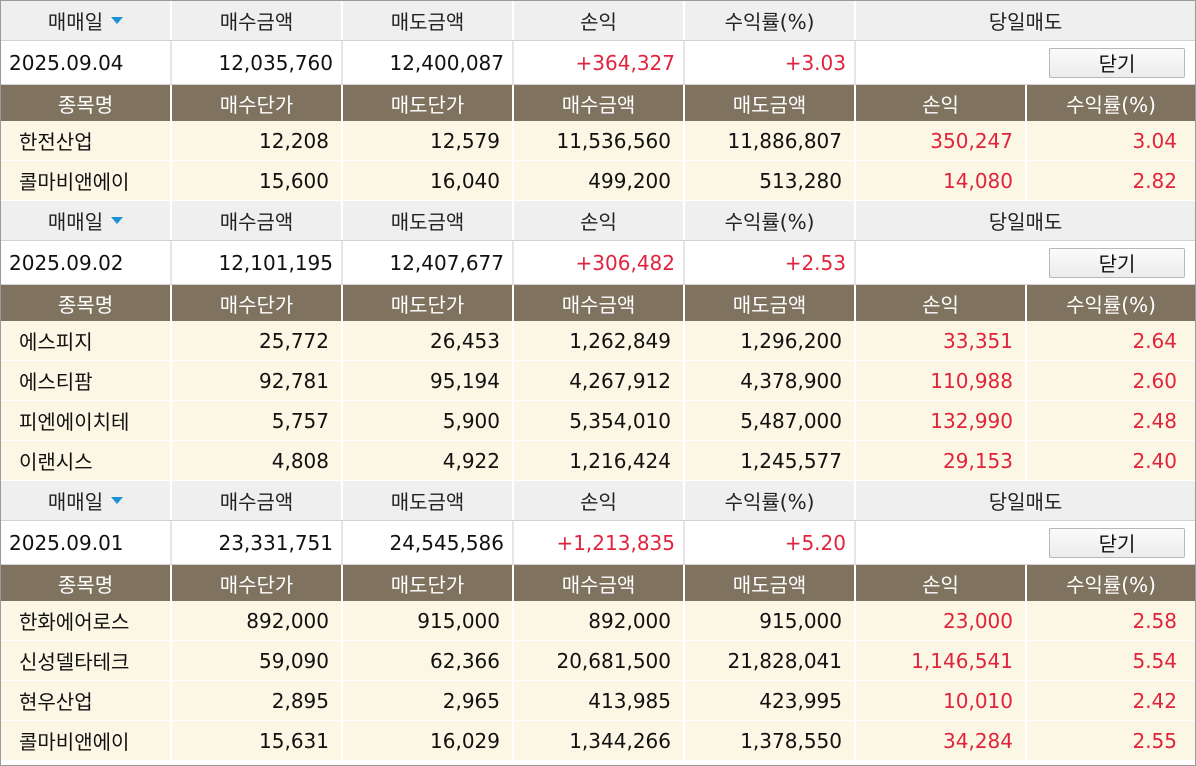 This screenshot has height=766, width=1196. I want to click on buy-amount-cell: 892,000, so click(599, 620).